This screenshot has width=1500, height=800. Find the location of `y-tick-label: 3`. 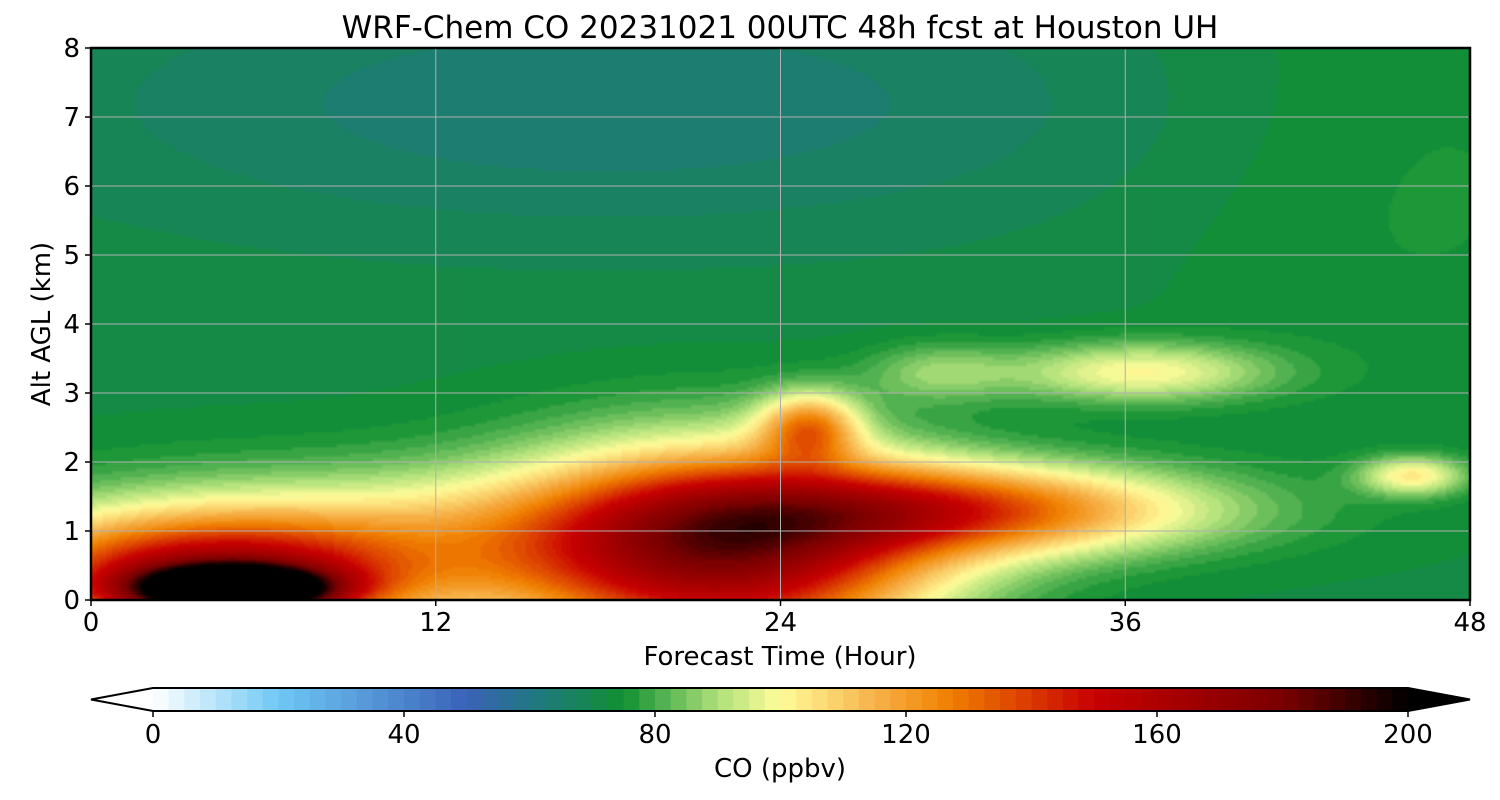

y-tick-label: 3 is located at coordinates (71, 394).